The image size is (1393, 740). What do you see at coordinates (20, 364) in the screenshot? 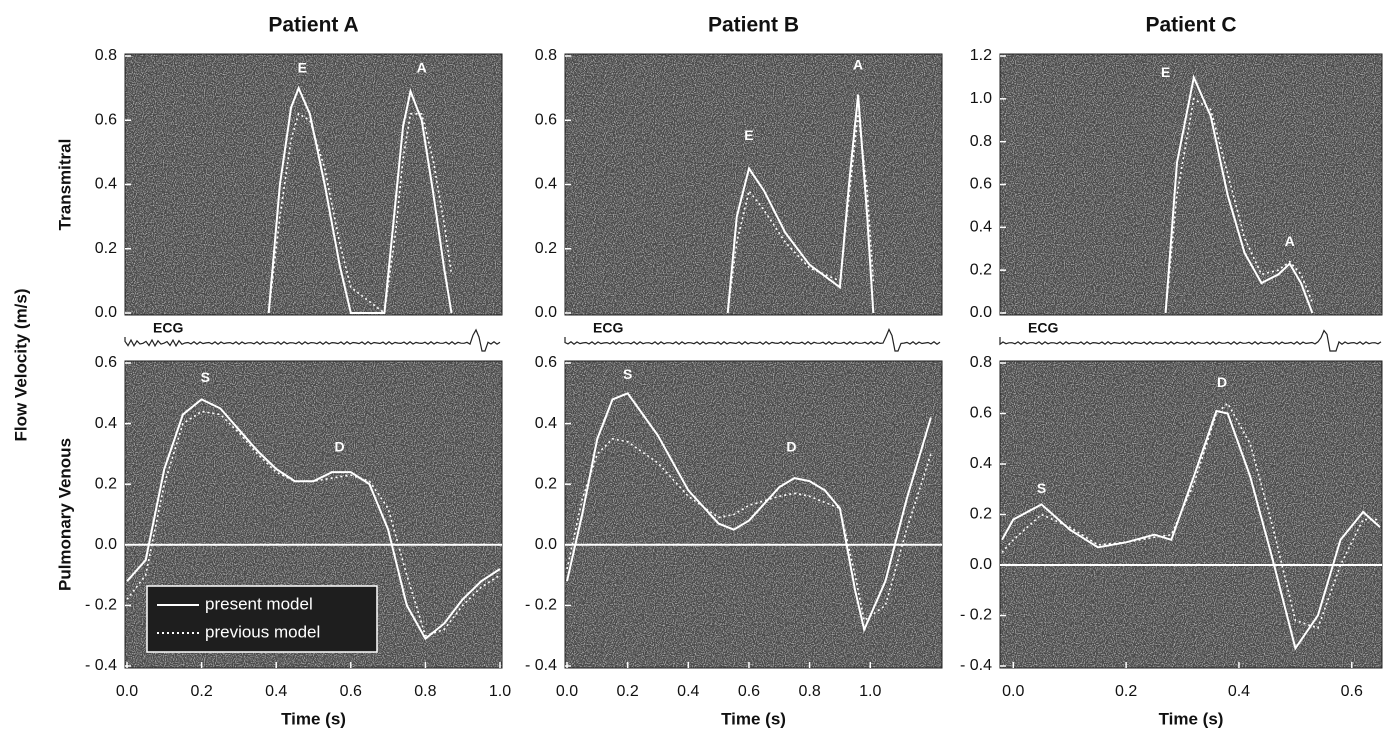
I see `figure-y-label: Flow Velocity (m/s)` at bounding box center [20, 364].